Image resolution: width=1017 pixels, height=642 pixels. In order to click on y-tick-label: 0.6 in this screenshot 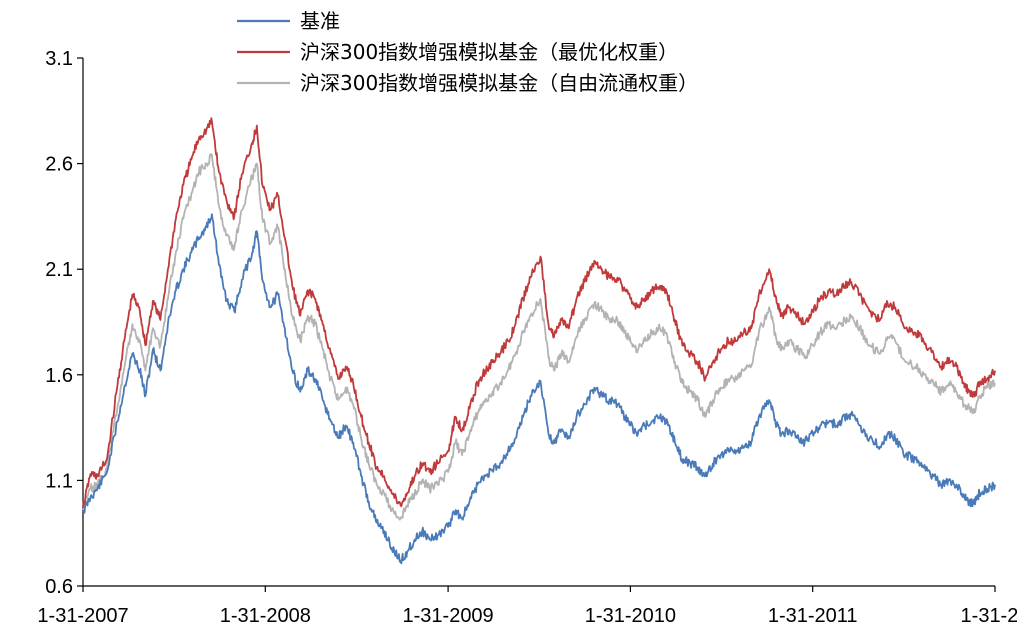, I will do `click(59, 587)`.